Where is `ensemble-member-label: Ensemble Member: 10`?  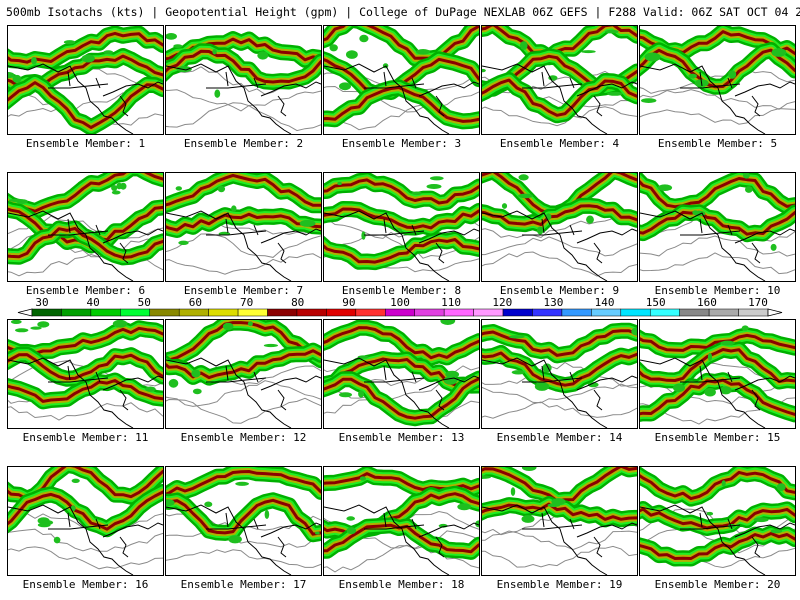
ensemble-member-label: Ensemble Member: 10 is located at coordinates (717, 290).